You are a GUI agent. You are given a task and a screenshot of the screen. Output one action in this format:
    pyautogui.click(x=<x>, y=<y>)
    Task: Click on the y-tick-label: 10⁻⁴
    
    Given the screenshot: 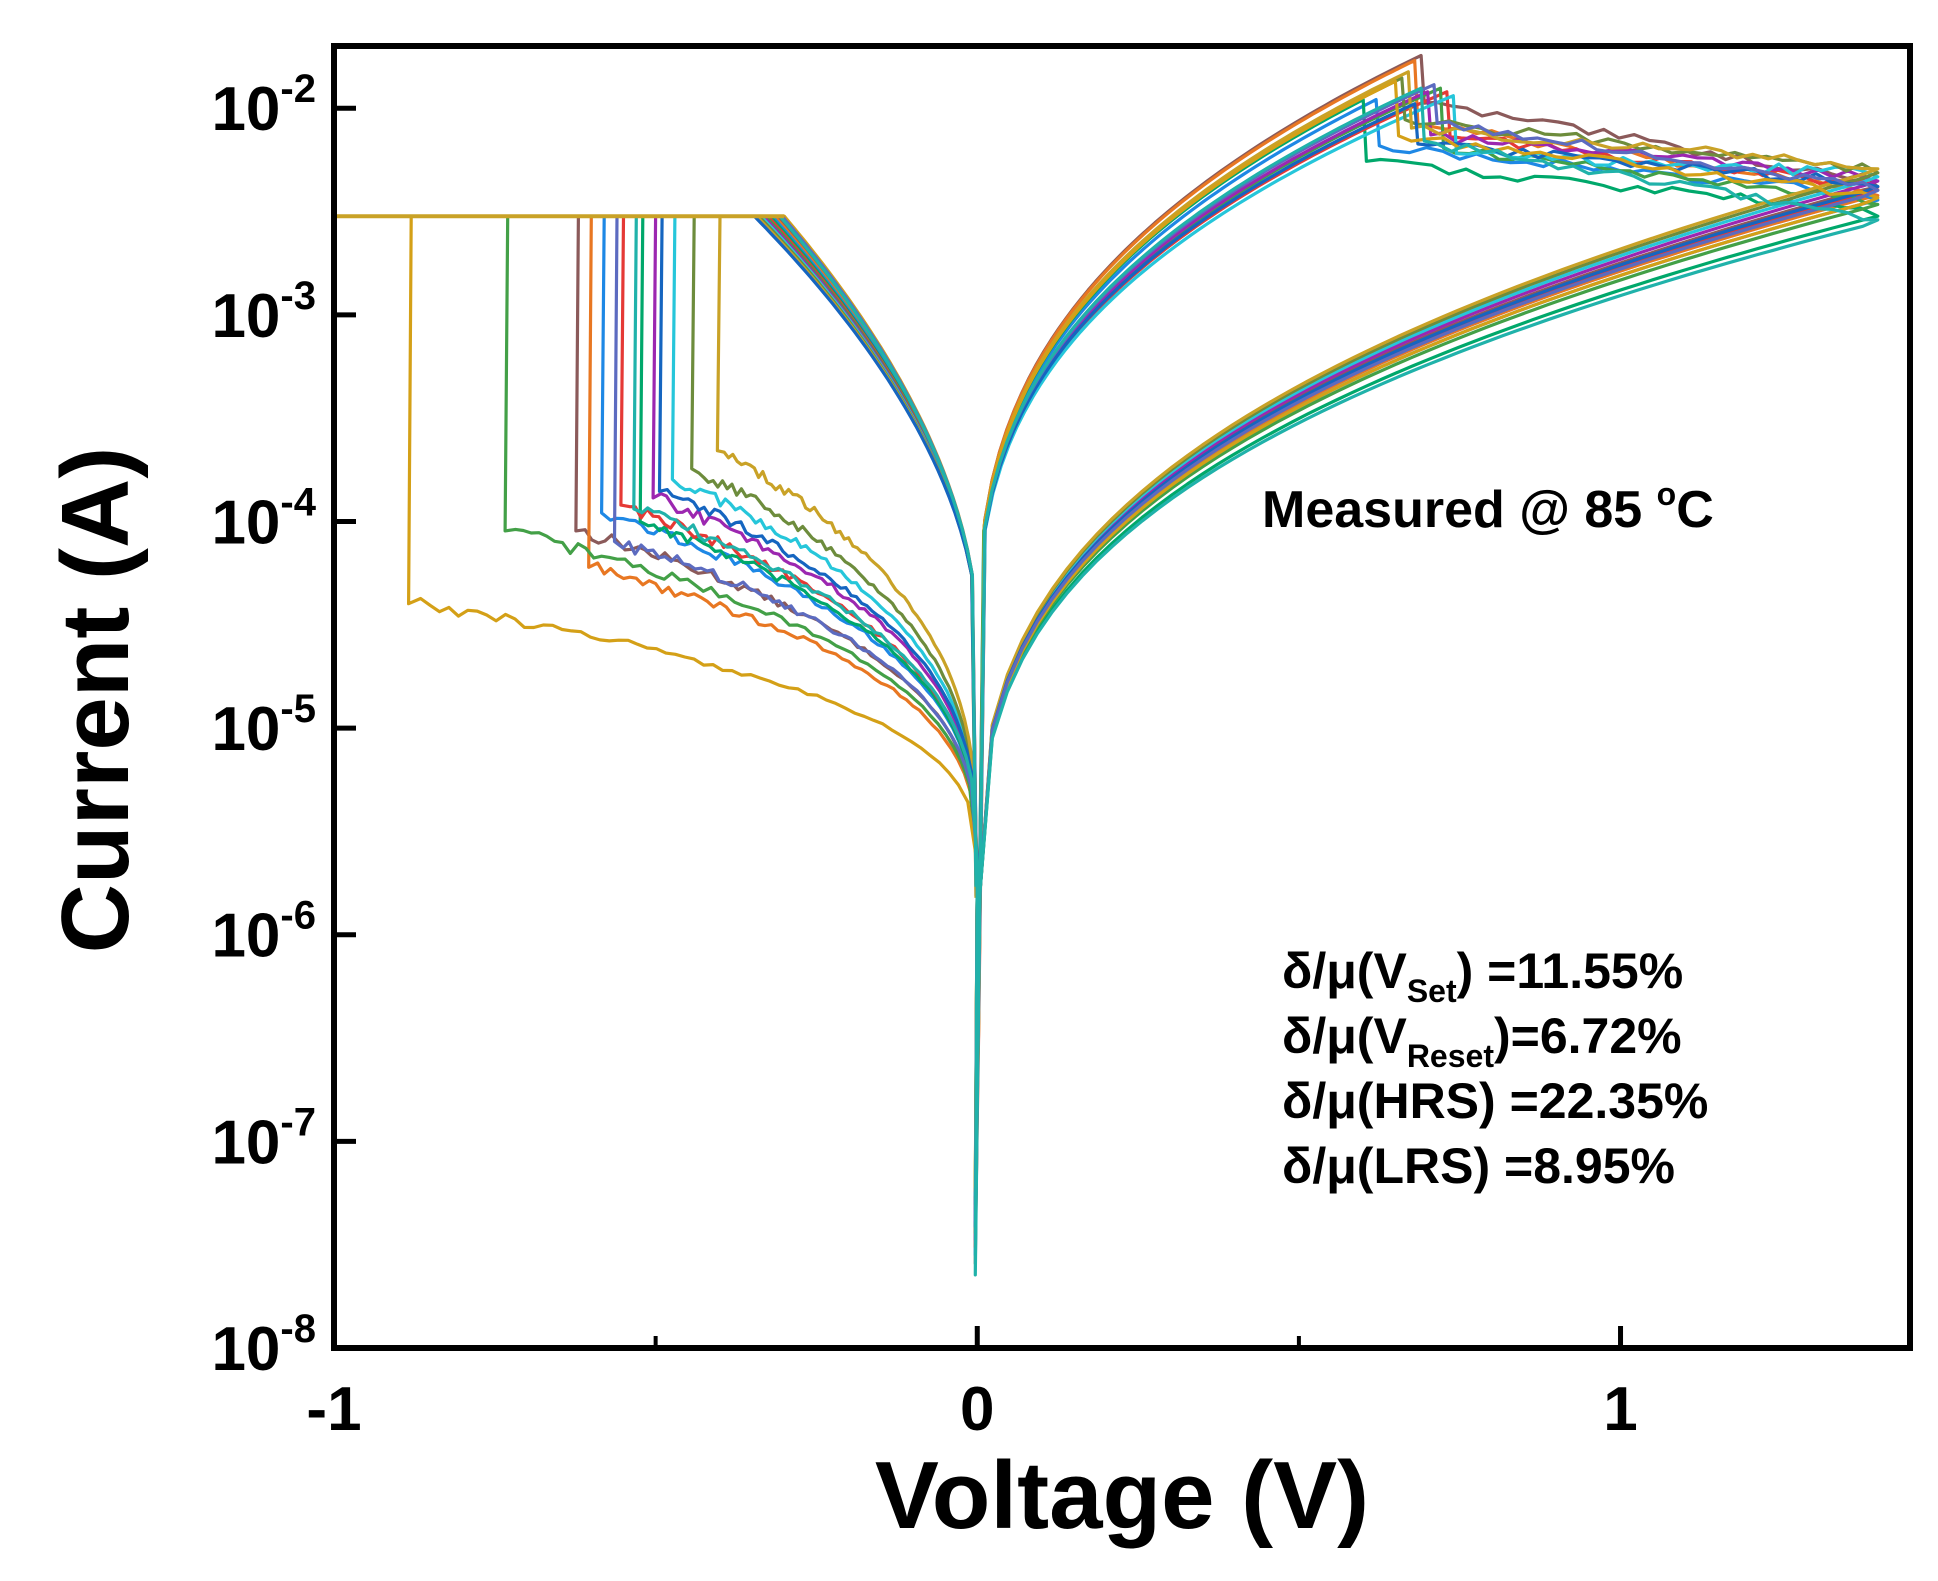 What is the action you would take?
    pyautogui.click(x=263, y=518)
    